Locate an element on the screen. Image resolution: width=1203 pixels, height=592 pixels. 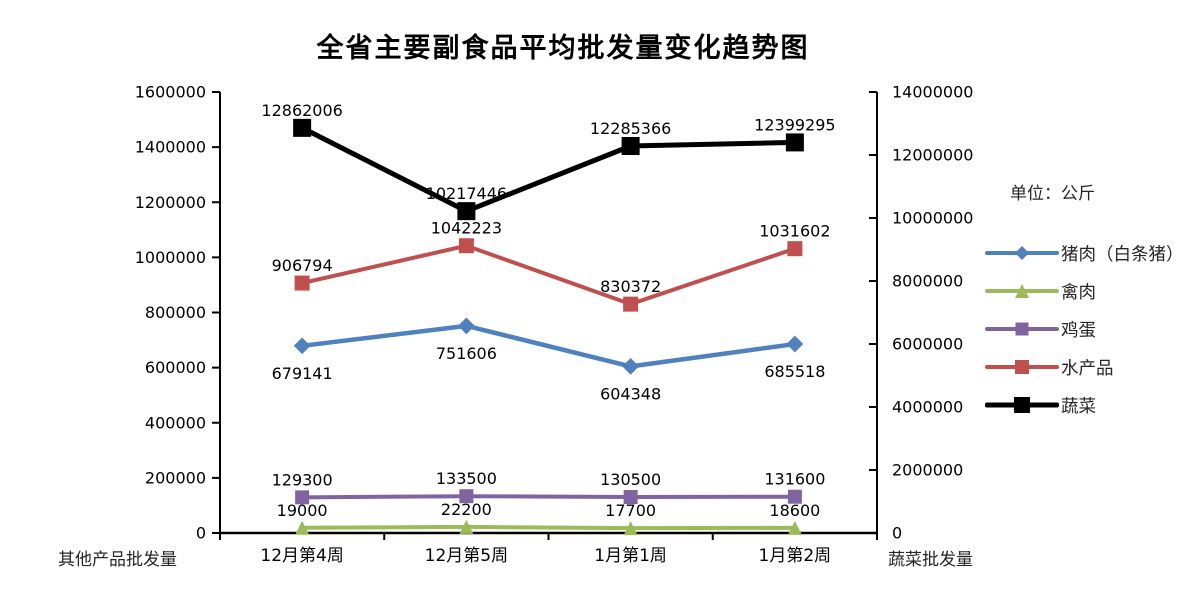
legend-item-pork: 猪肉（白条猪） is located at coordinates (1084, 253).